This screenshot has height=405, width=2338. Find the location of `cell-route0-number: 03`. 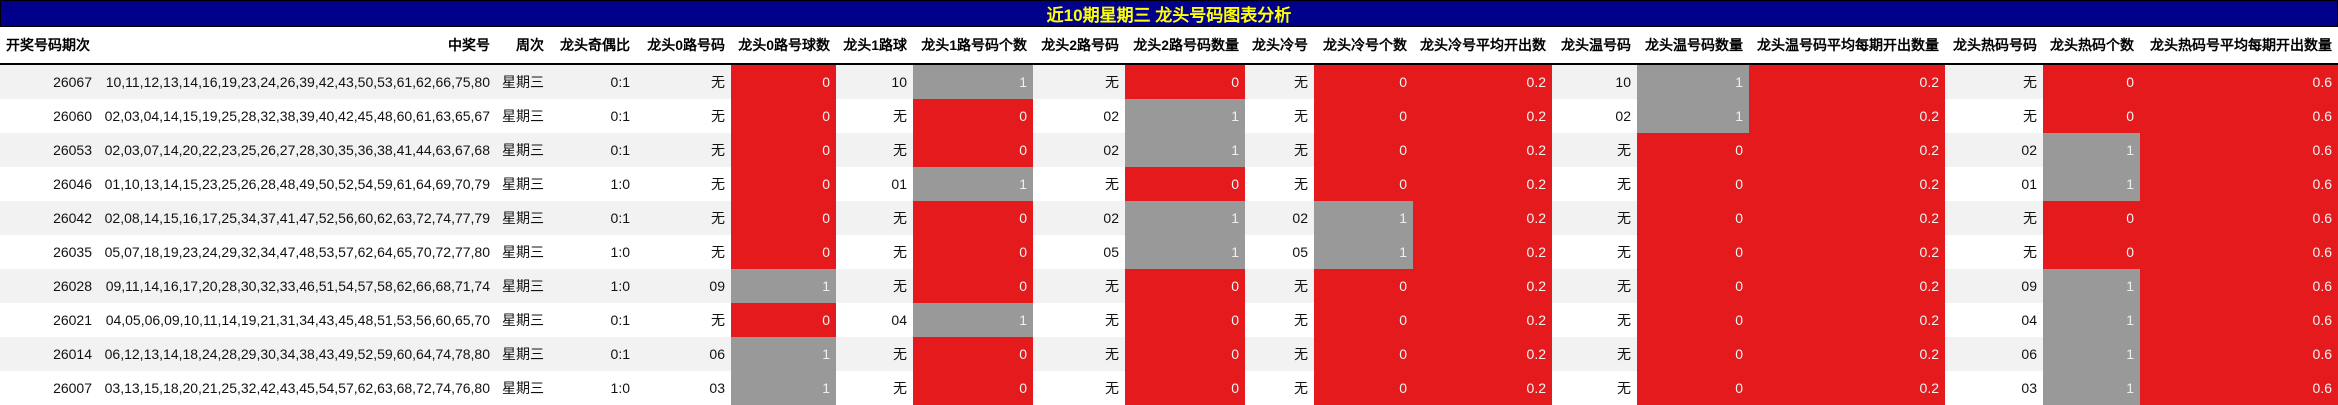

cell-route0-number: 03 is located at coordinates (683, 388).